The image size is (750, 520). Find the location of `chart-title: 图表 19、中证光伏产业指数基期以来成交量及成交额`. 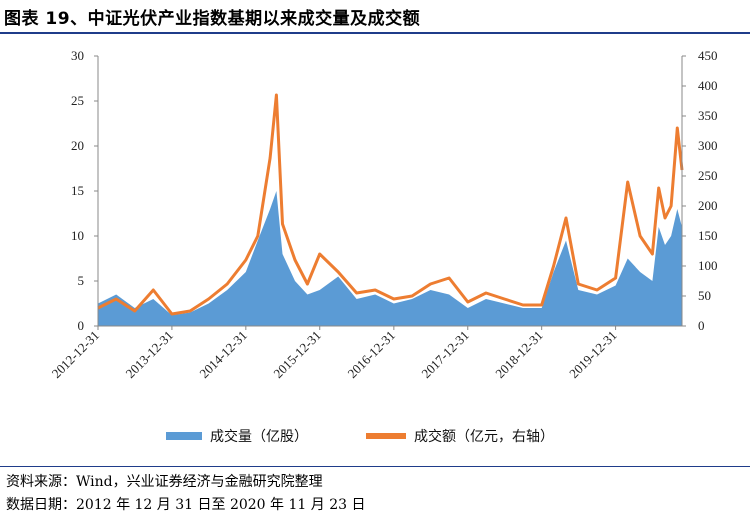

chart-title: 图表 19、中证光伏产业指数基期以来成交量及成交额 is located at coordinates (212, 19).